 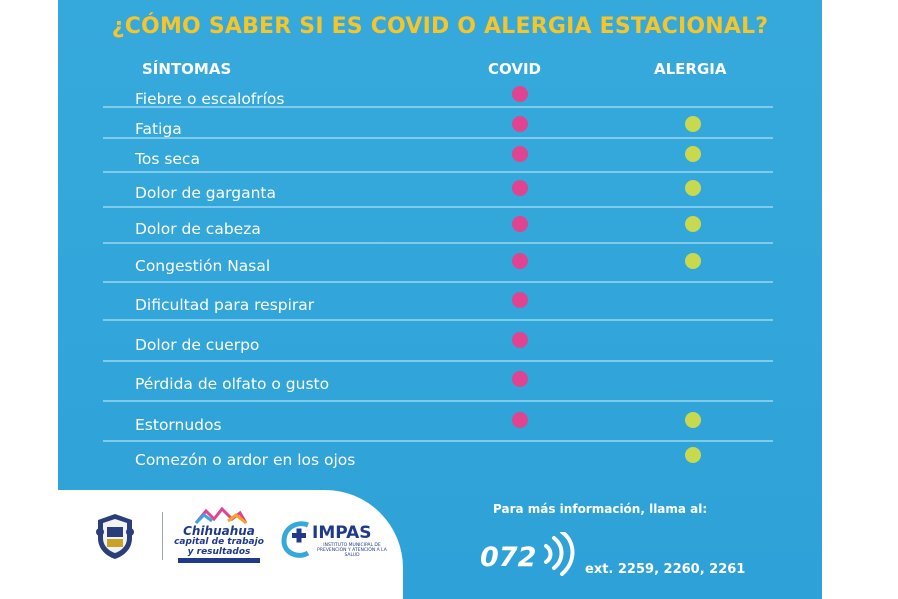 I want to click on symptom-label: Fiebre o escalofríos, so click(x=210, y=99).